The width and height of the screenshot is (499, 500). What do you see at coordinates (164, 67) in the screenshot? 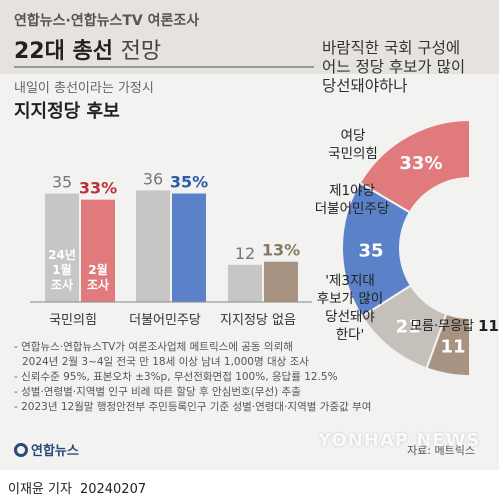
I see `header-rule` at bounding box center [164, 67].